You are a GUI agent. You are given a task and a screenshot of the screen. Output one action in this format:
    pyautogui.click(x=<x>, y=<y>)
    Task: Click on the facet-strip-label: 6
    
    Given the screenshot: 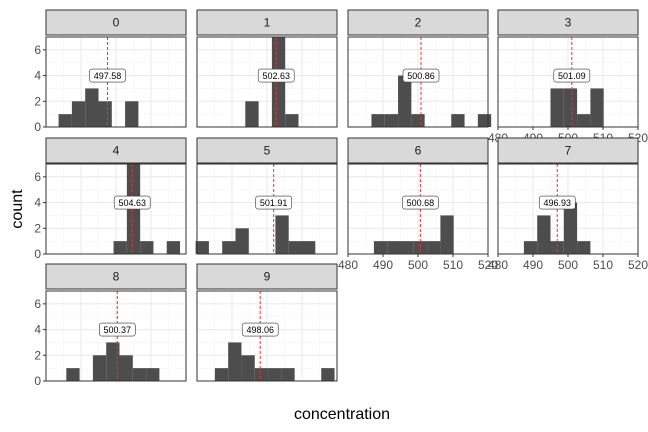 What is the action you would take?
    pyautogui.click(x=418, y=151)
    